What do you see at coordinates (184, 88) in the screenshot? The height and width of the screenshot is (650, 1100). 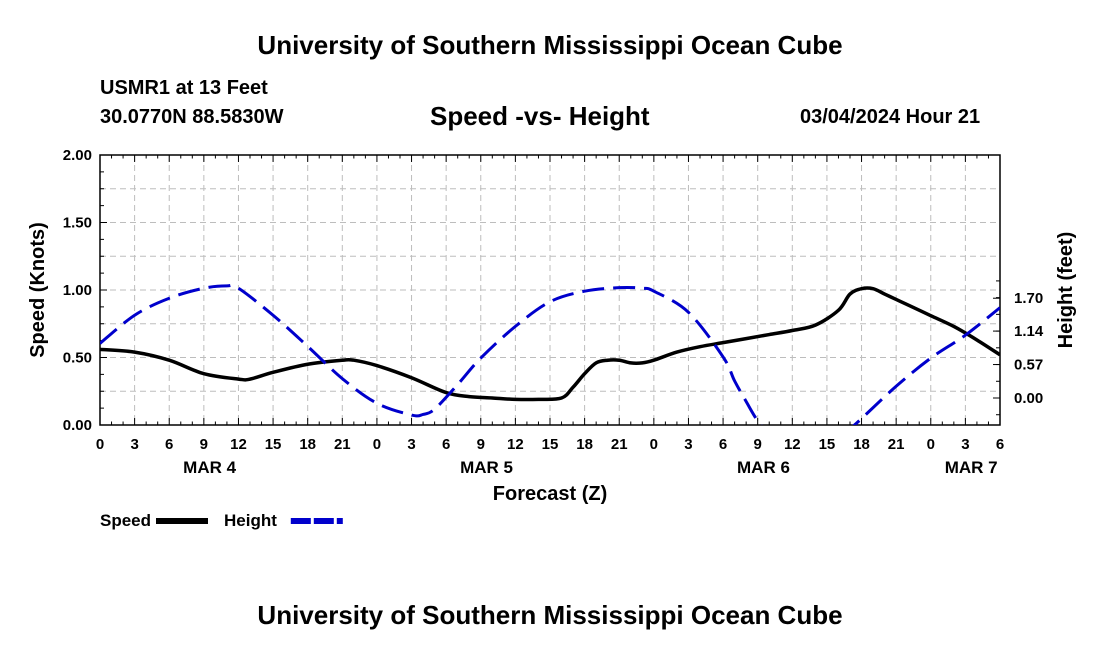 I see `station-label: USMR1 at 13 Feet` at bounding box center [184, 88].